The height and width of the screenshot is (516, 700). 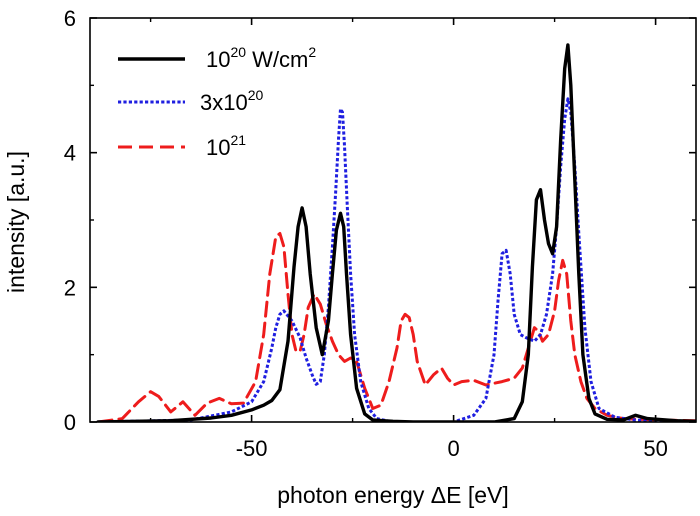 What do you see at coordinates (70, 422) in the screenshot?
I see `y-tick-label: 0` at bounding box center [70, 422].